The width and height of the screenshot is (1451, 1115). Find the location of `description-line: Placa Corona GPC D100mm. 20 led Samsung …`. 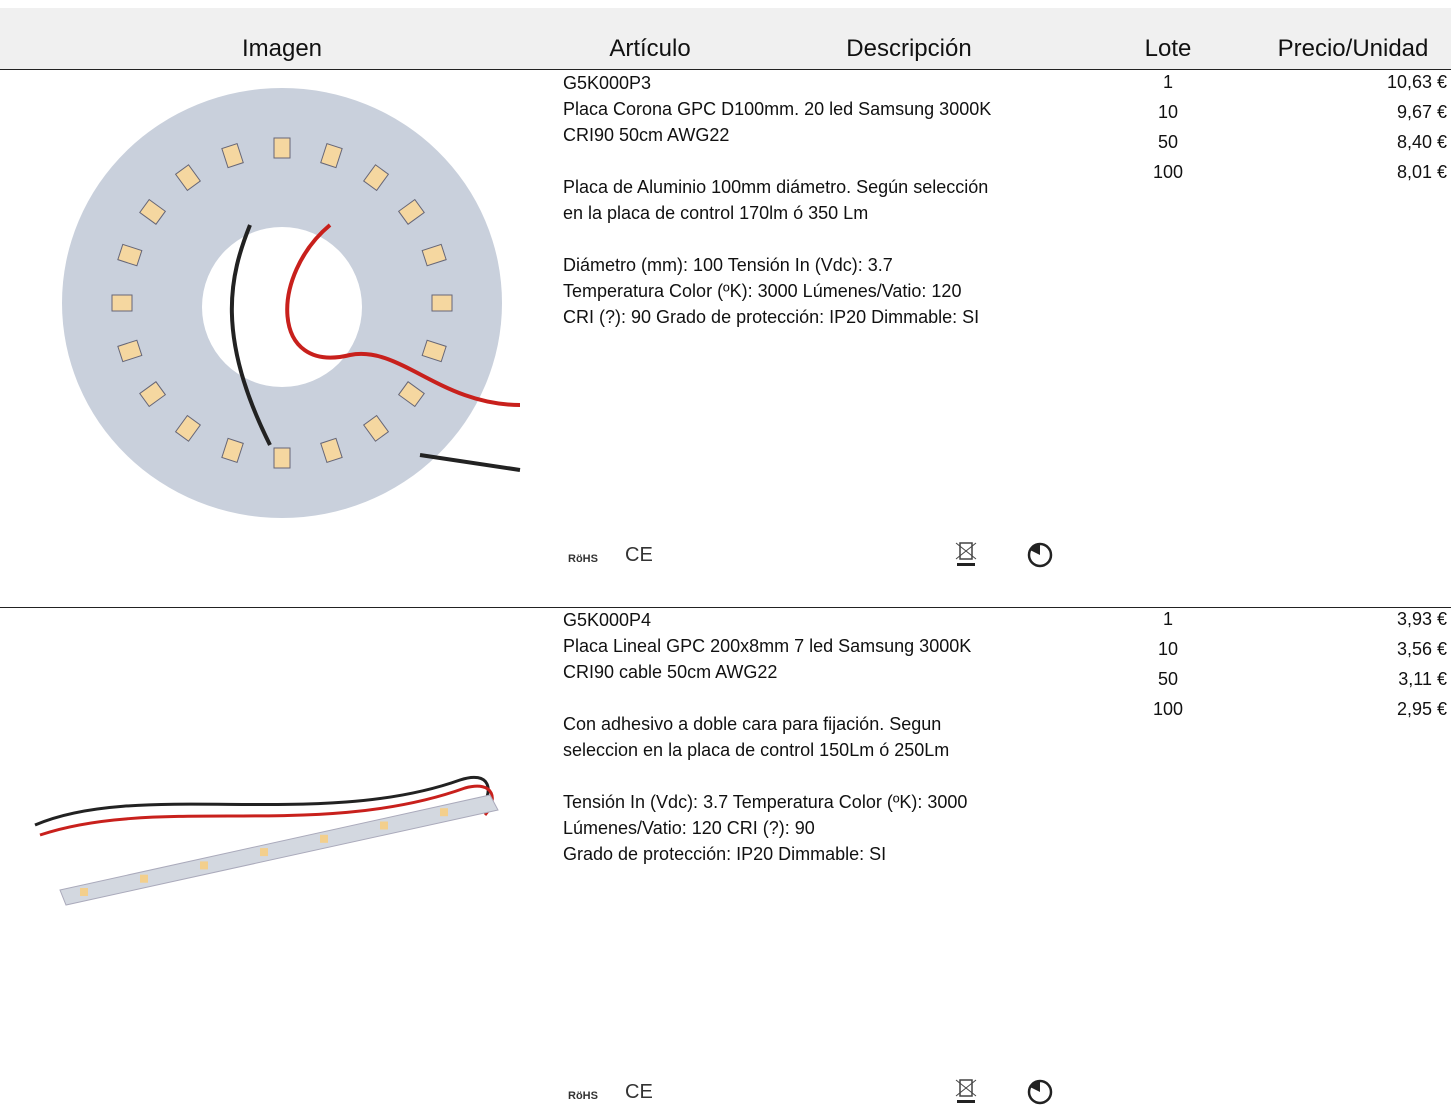

description-line: Placa Corona GPC D100mm. 20 led Samsung … is located at coordinates (777, 109).